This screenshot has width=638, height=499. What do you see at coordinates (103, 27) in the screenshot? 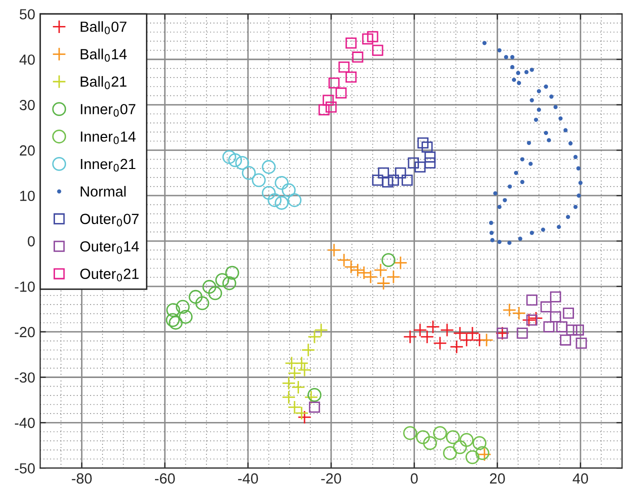
I see `legend-label: Ball$_{0}$07` at bounding box center [103, 27].